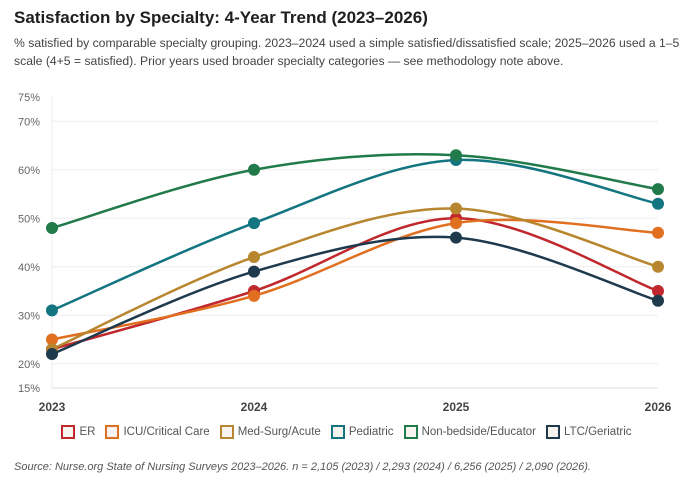 The width and height of the screenshot is (693, 491). Describe the element at coordinates (29, 98) in the screenshot. I see `y-tick-label: 75%` at that location.